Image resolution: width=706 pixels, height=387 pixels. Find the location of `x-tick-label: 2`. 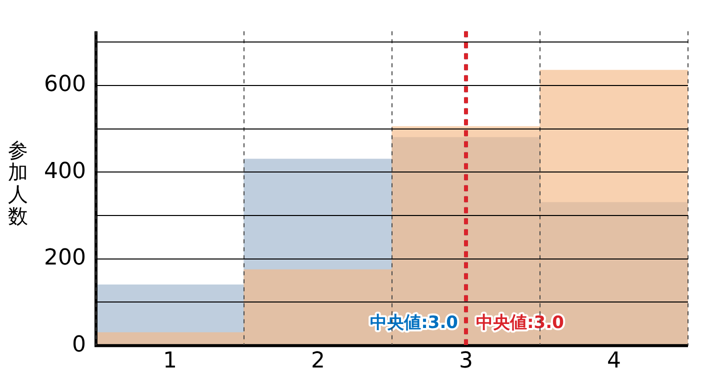

x-tick-label: 2 is located at coordinates (317, 361).